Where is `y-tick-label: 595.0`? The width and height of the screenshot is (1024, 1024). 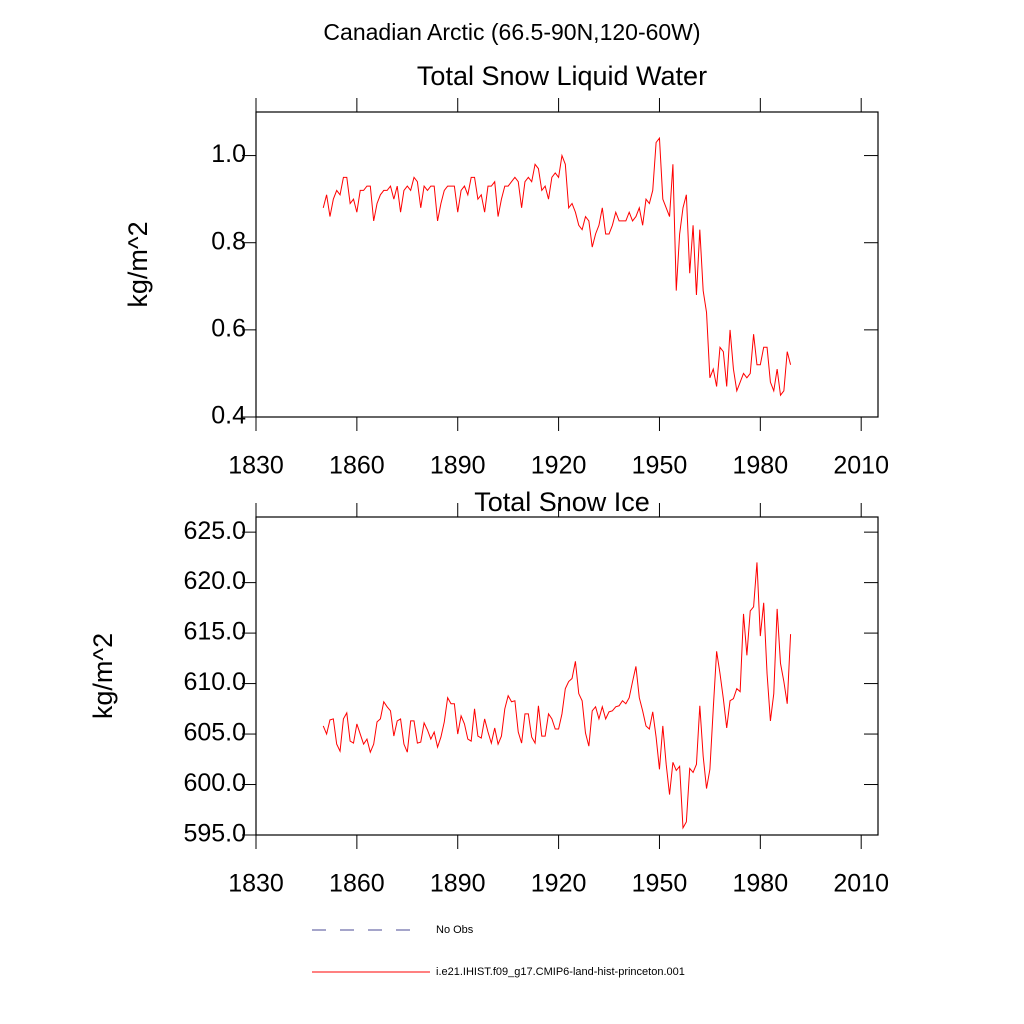
y-tick-label: 595.0 is located at coordinates (214, 834).